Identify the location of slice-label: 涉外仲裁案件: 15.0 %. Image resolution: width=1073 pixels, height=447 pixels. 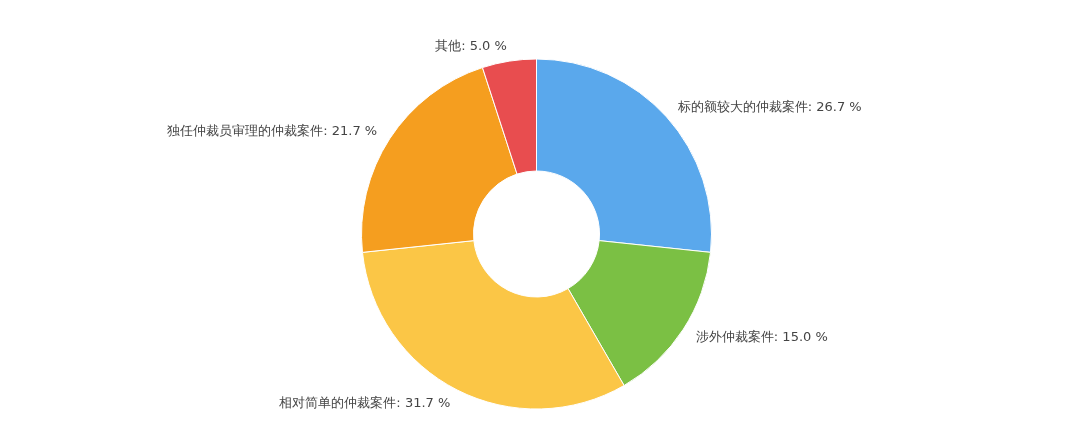
(761, 337).